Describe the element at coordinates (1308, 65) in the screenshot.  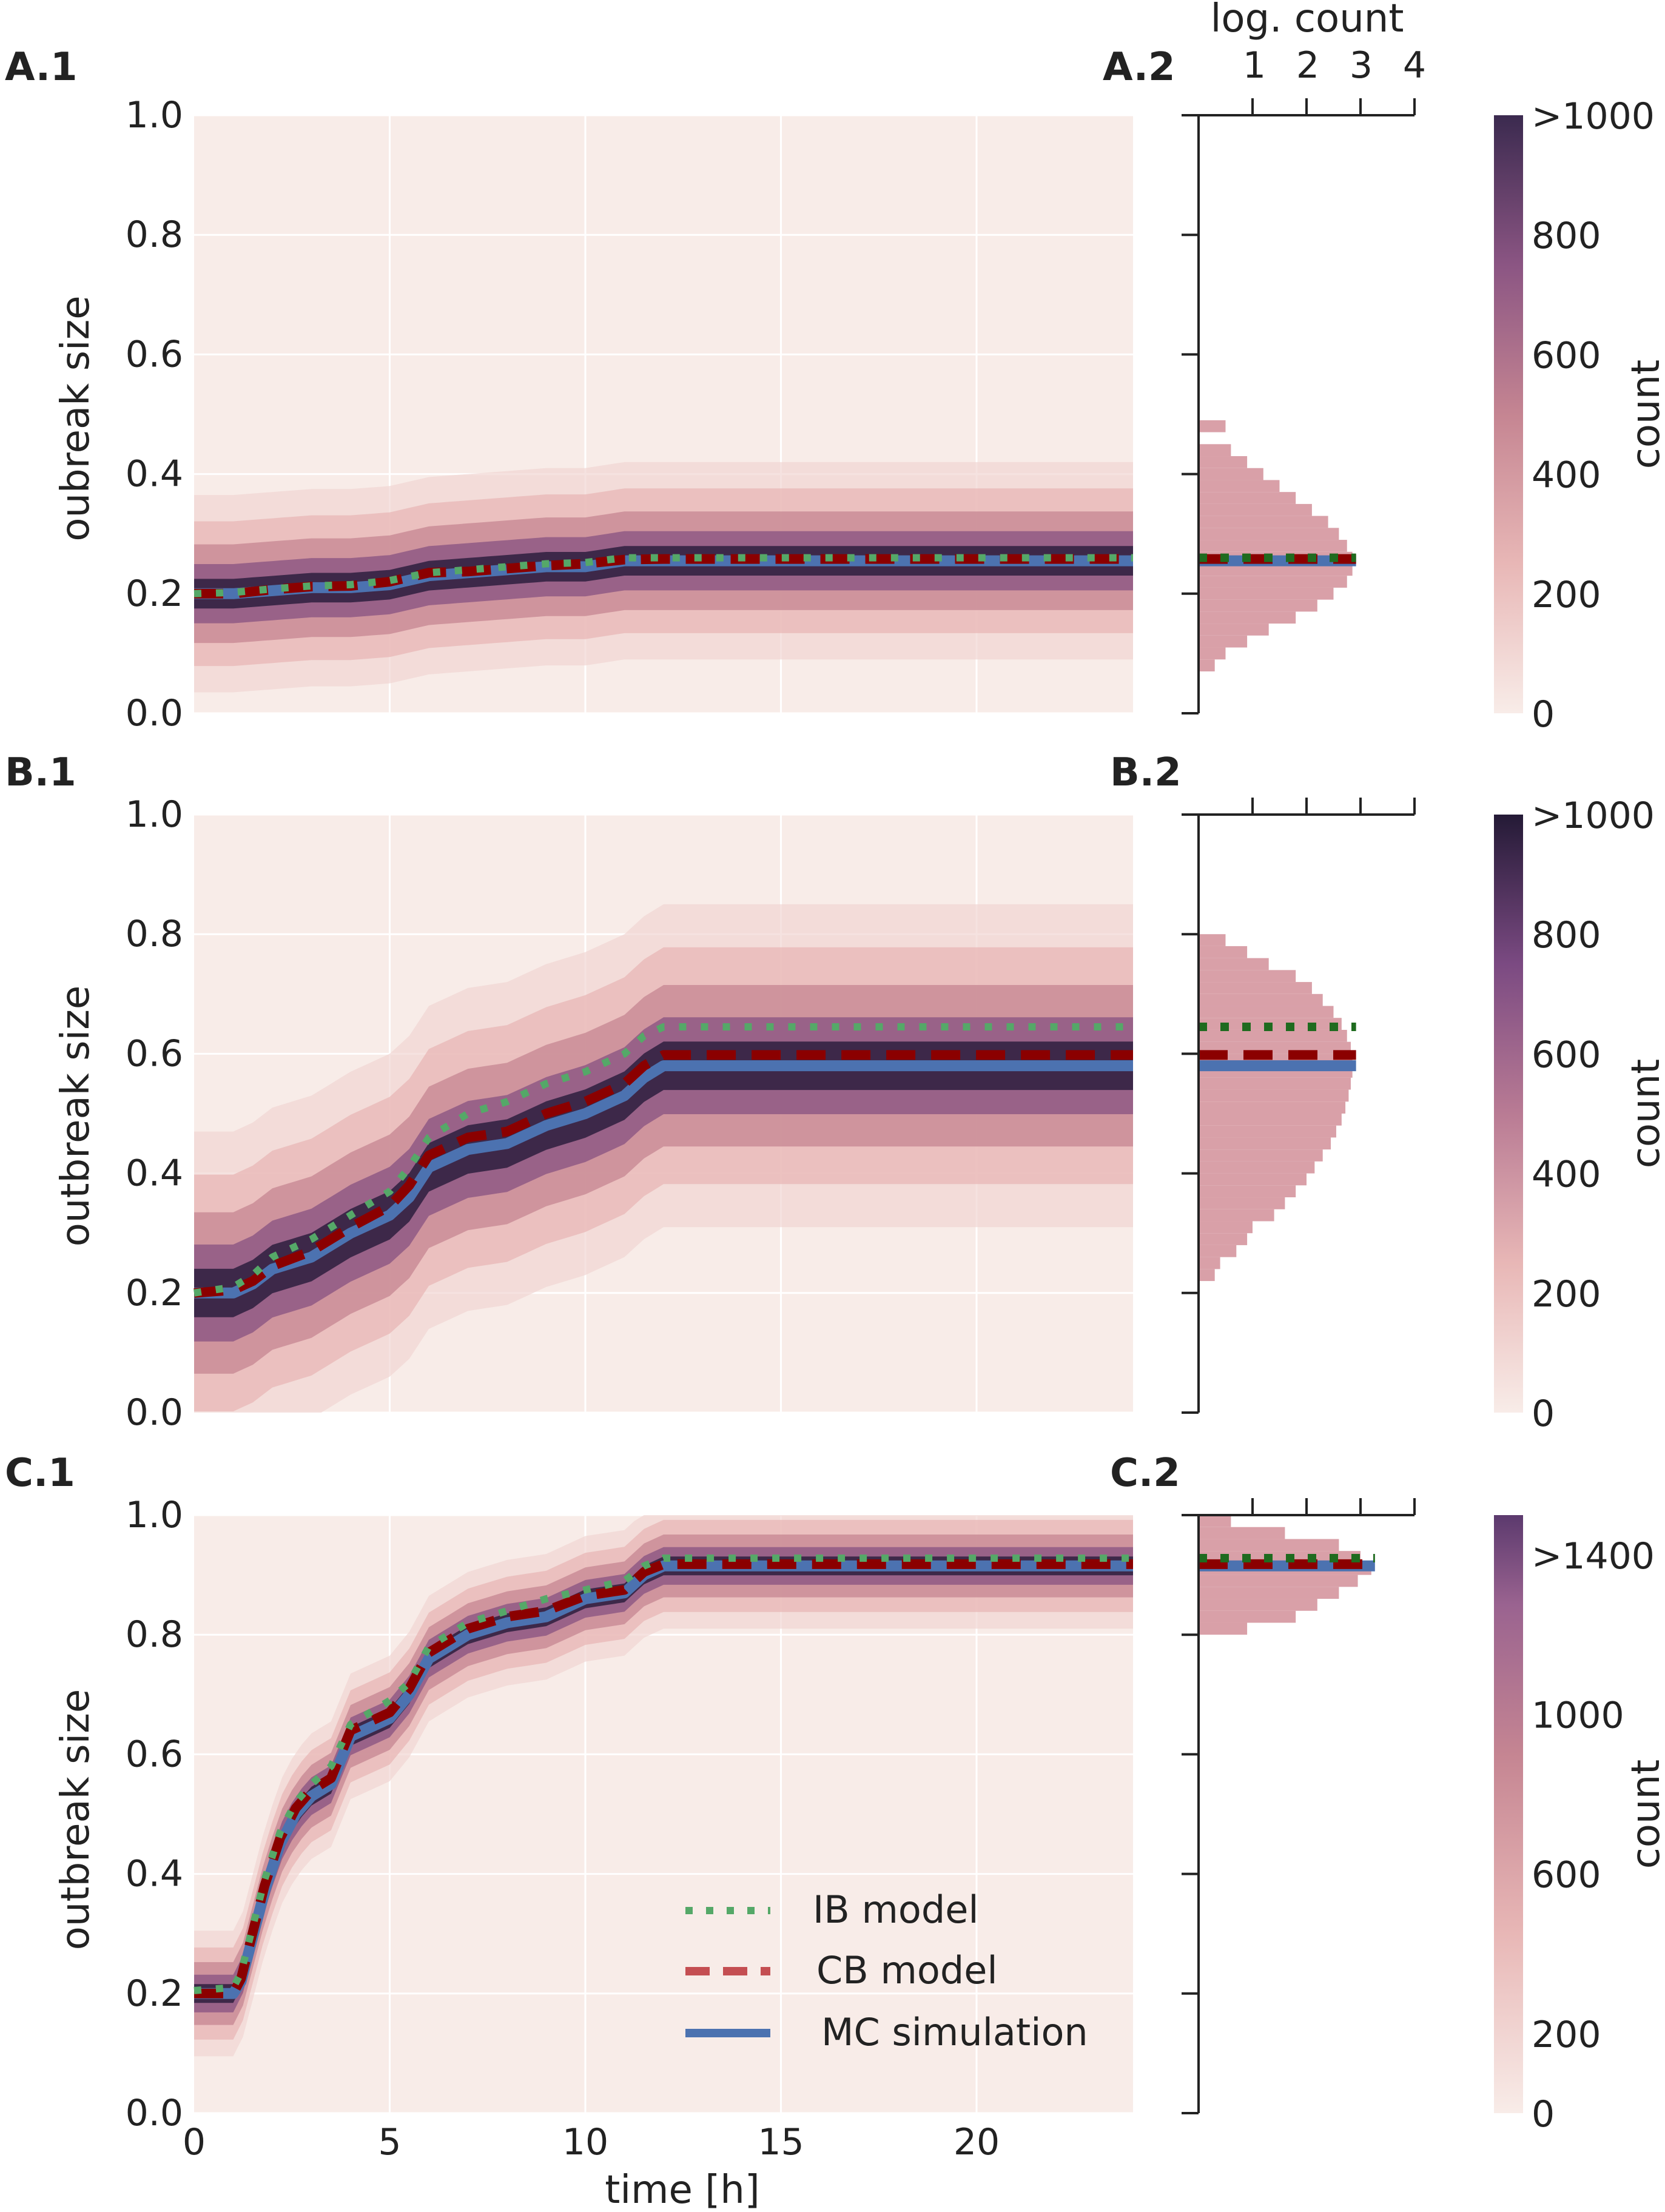
I see `histogram-tick-2: 2` at that location.